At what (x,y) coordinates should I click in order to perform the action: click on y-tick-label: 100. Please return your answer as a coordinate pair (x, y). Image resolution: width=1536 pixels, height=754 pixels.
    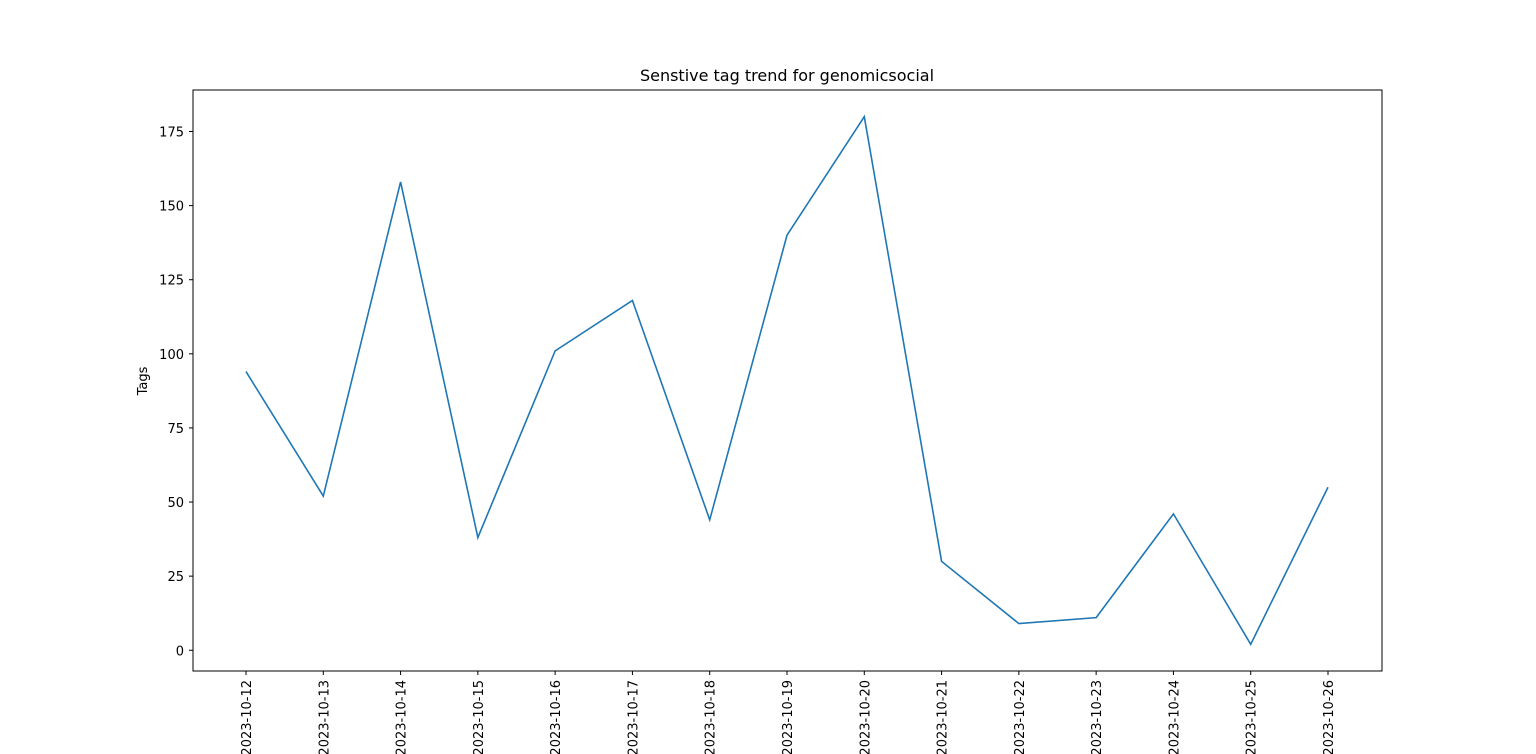
    Looking at the image, I should click on (171, 355).